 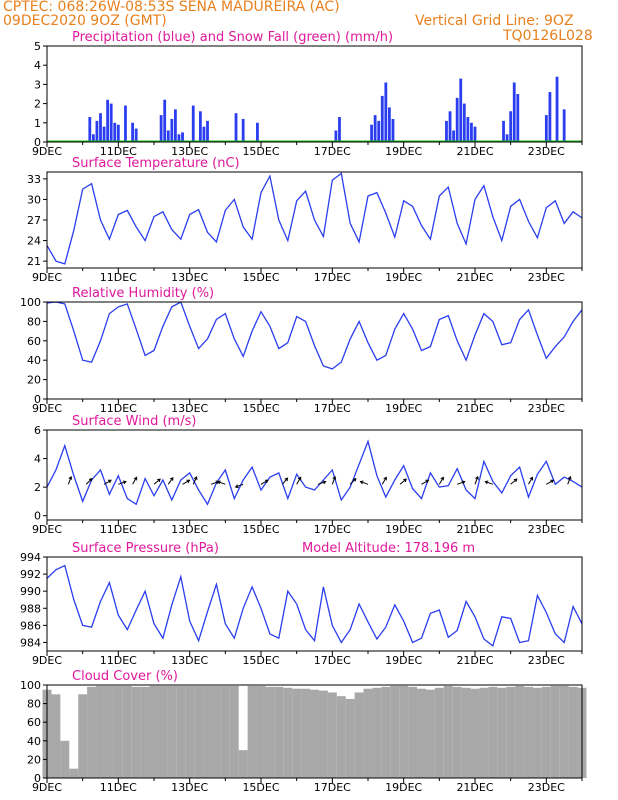 What do you see at coordinates (47, 151) in the screenshot?
I see `x-tick-label: 9DEC` at bounding box center [47, 151].